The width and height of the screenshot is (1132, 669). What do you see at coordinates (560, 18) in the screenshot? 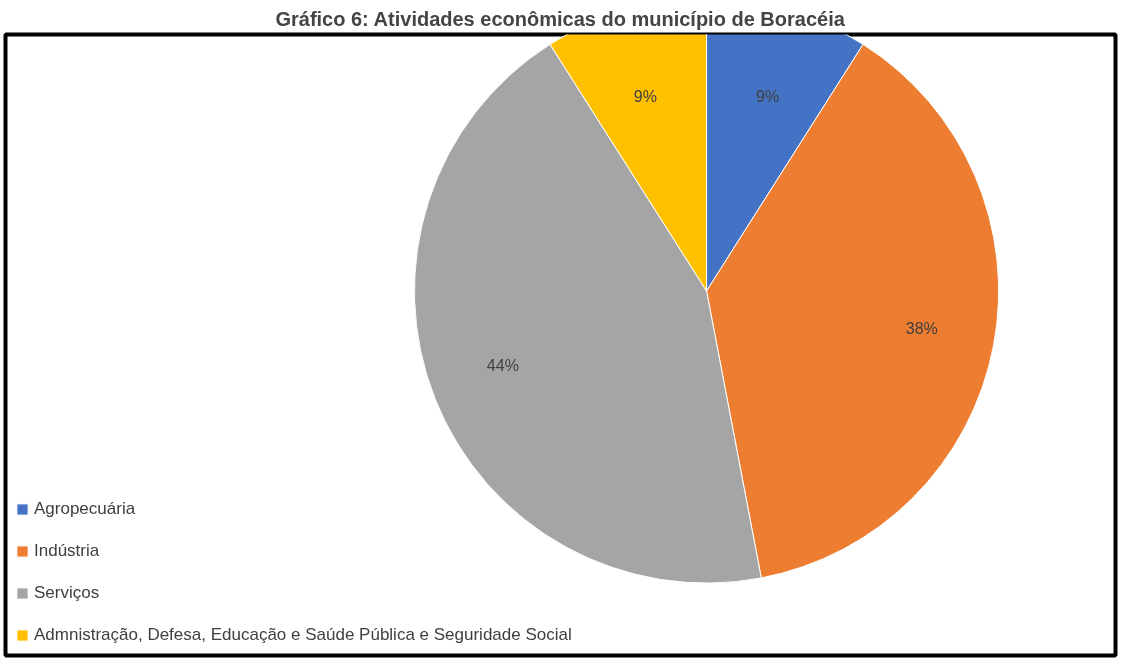
I see `chart-title: Gráfico 6: Atividades econômicas do município de Boracéia` at bounding box center [560, 18].